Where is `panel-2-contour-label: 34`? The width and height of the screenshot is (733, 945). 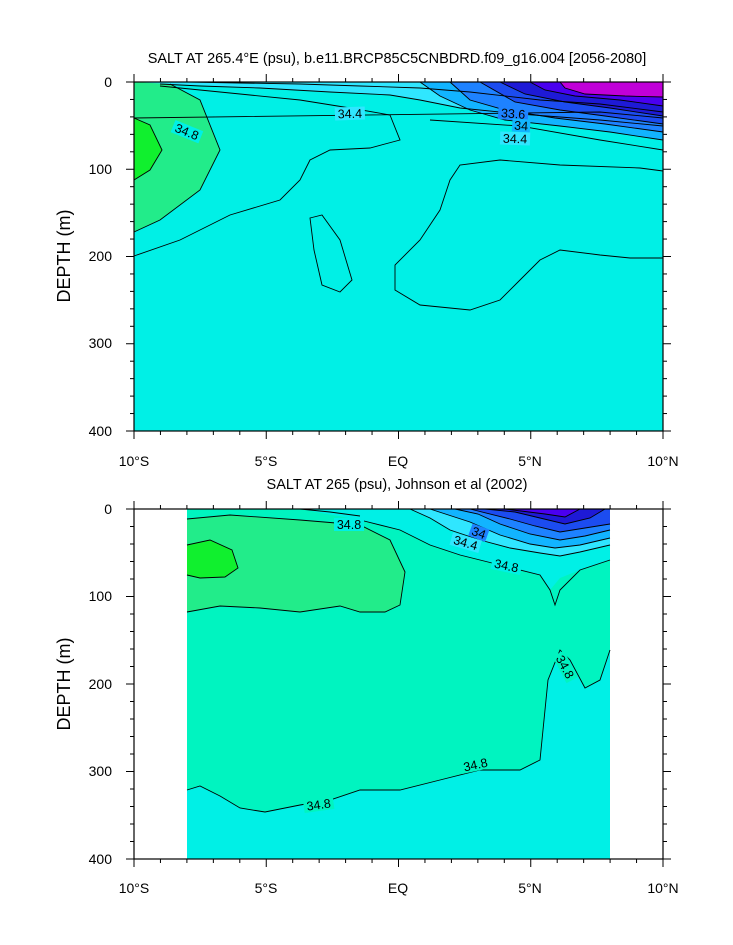
panel-2-contour-label: 34 is located at coordinates (479, 533).